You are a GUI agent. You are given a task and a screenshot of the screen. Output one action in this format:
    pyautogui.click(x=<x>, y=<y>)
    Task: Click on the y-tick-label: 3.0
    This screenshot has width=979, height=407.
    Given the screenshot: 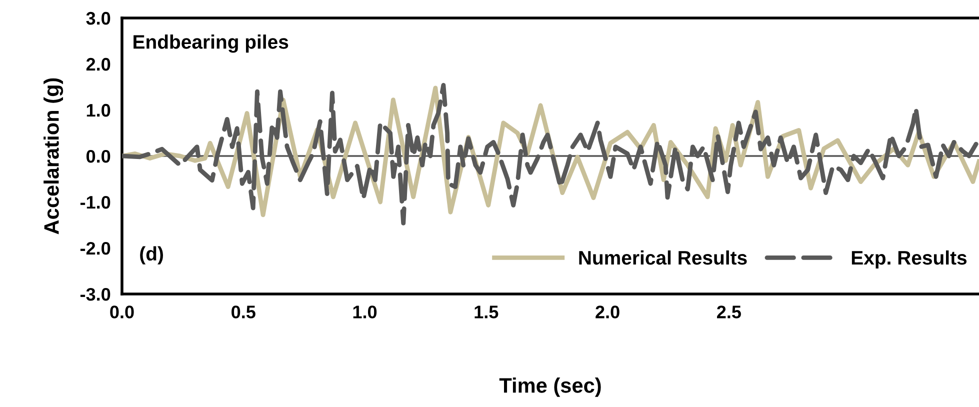 What is the action you would take?
    pyautogui.click(x=98, y=18)
    